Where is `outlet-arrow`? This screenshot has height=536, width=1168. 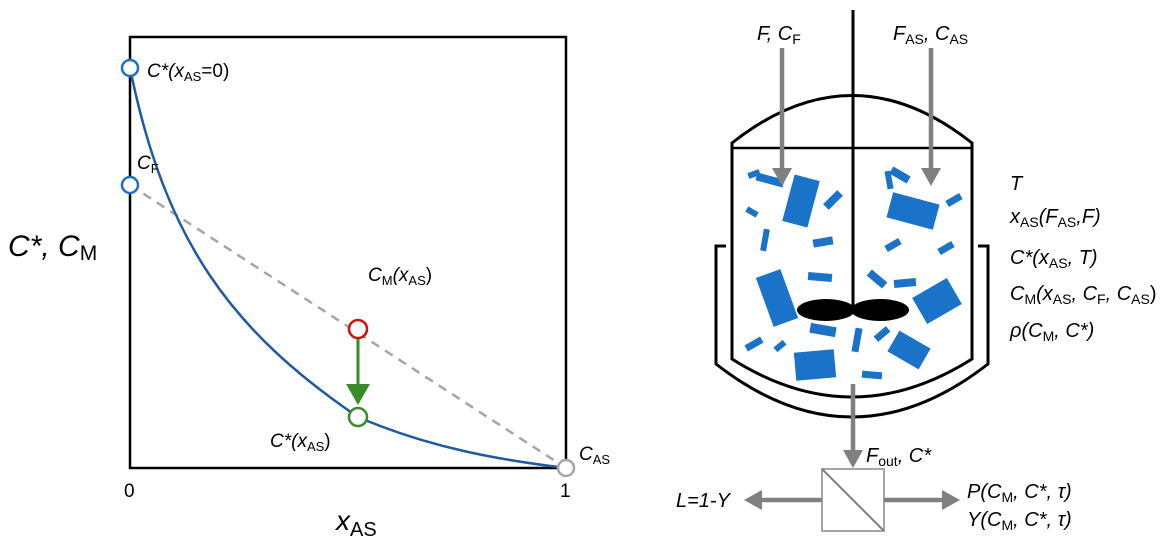 outlet-arrow is located at coordinates (853, 426).